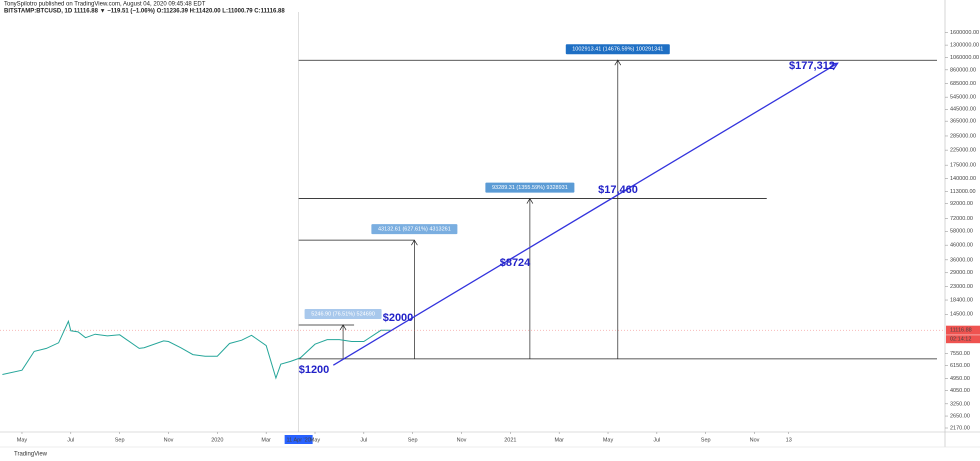 The image size is (980, 461). What do you see at coordinates (961, 204) in the screenshot?
I see `y-tick-label: 92000.00` at bounding box center [961, 204].